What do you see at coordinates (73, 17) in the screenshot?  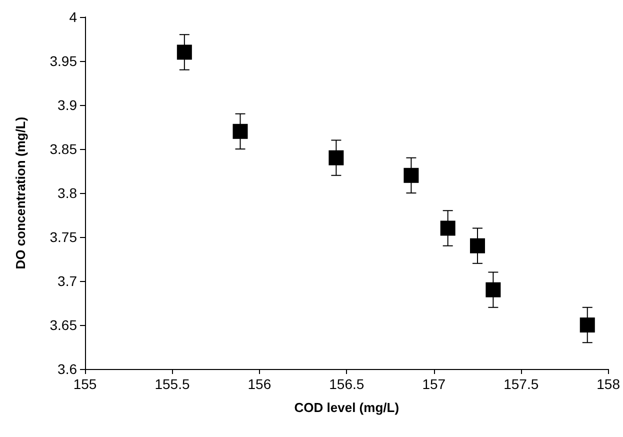 I see `y-tick-label: 4` at bounding box center [73, 17].